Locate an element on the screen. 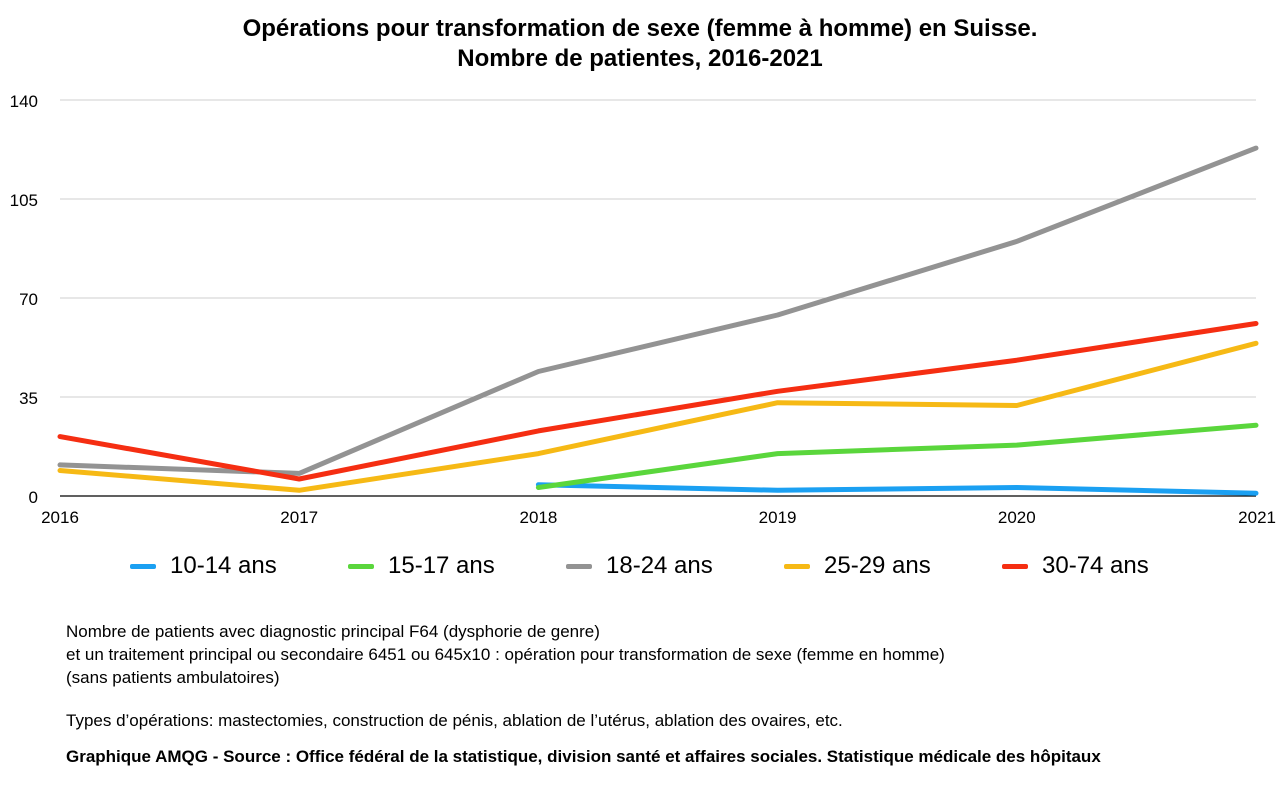  y-tick-label-70: 70 is located at coordinates (28, 299).